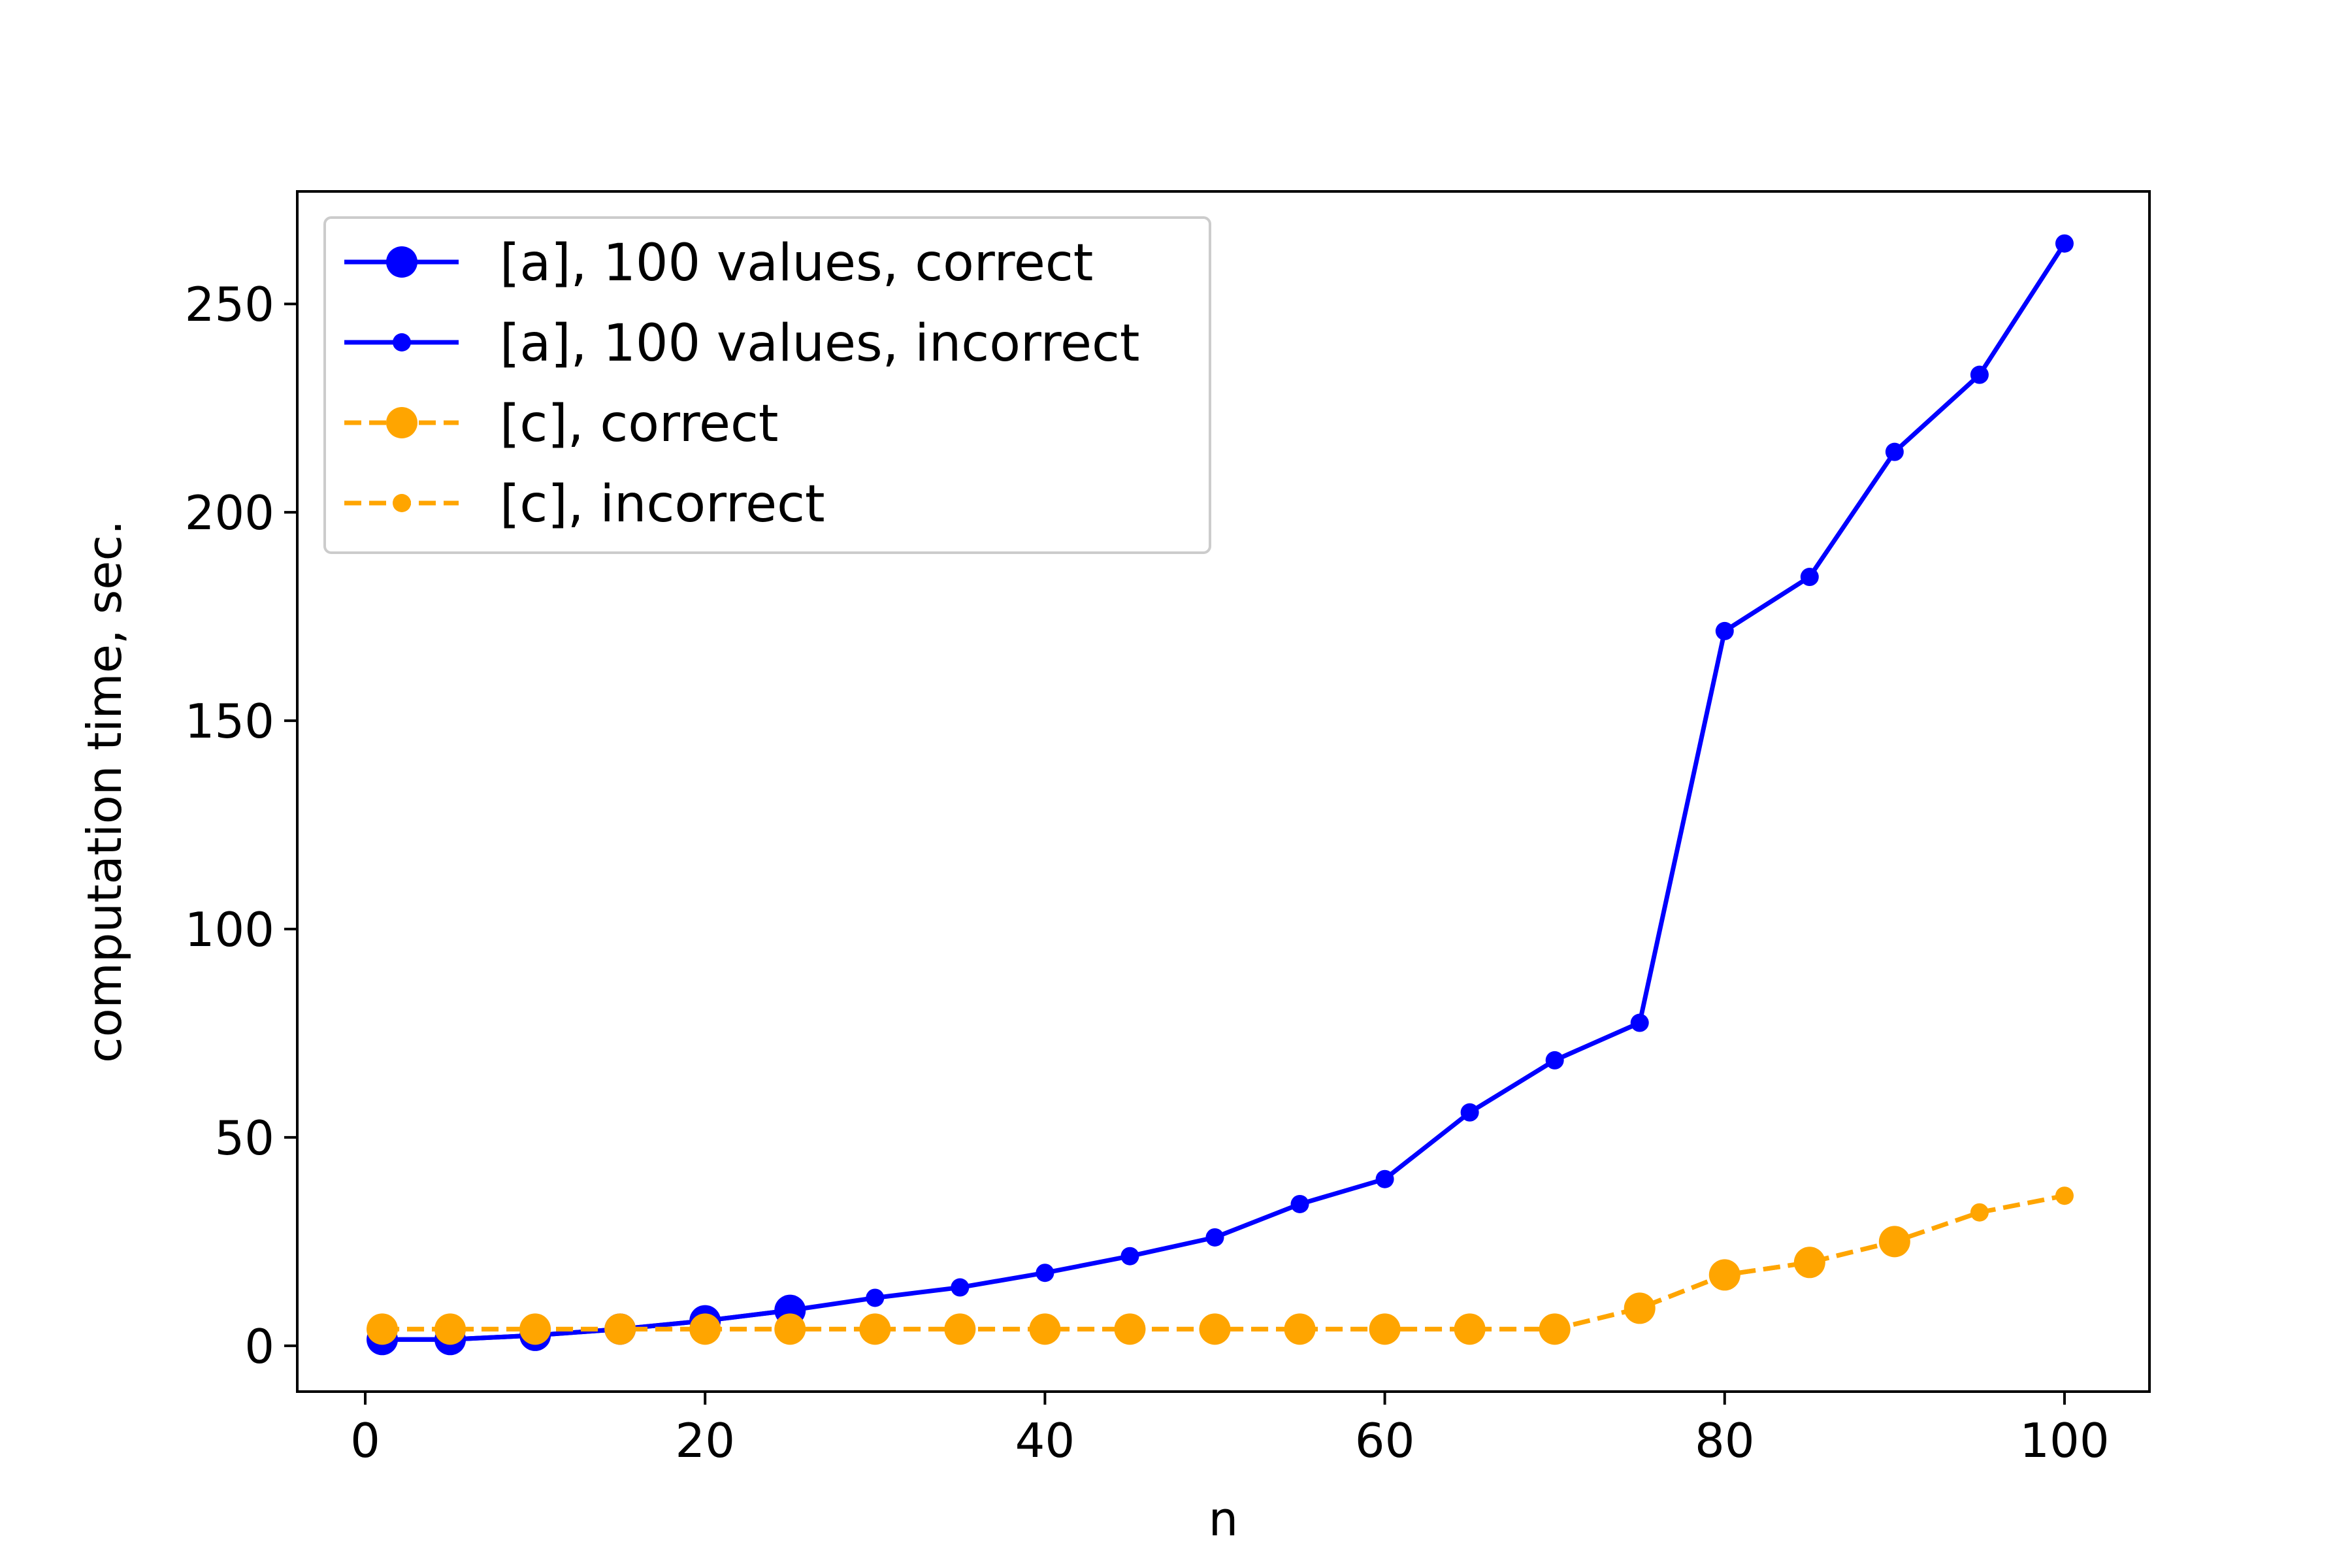 The image size is (2352, 1568). Describe the element at coordinates (241, 825) in the screenshot. I see `y-axis: 0 50 100 150 200 250` at that location.